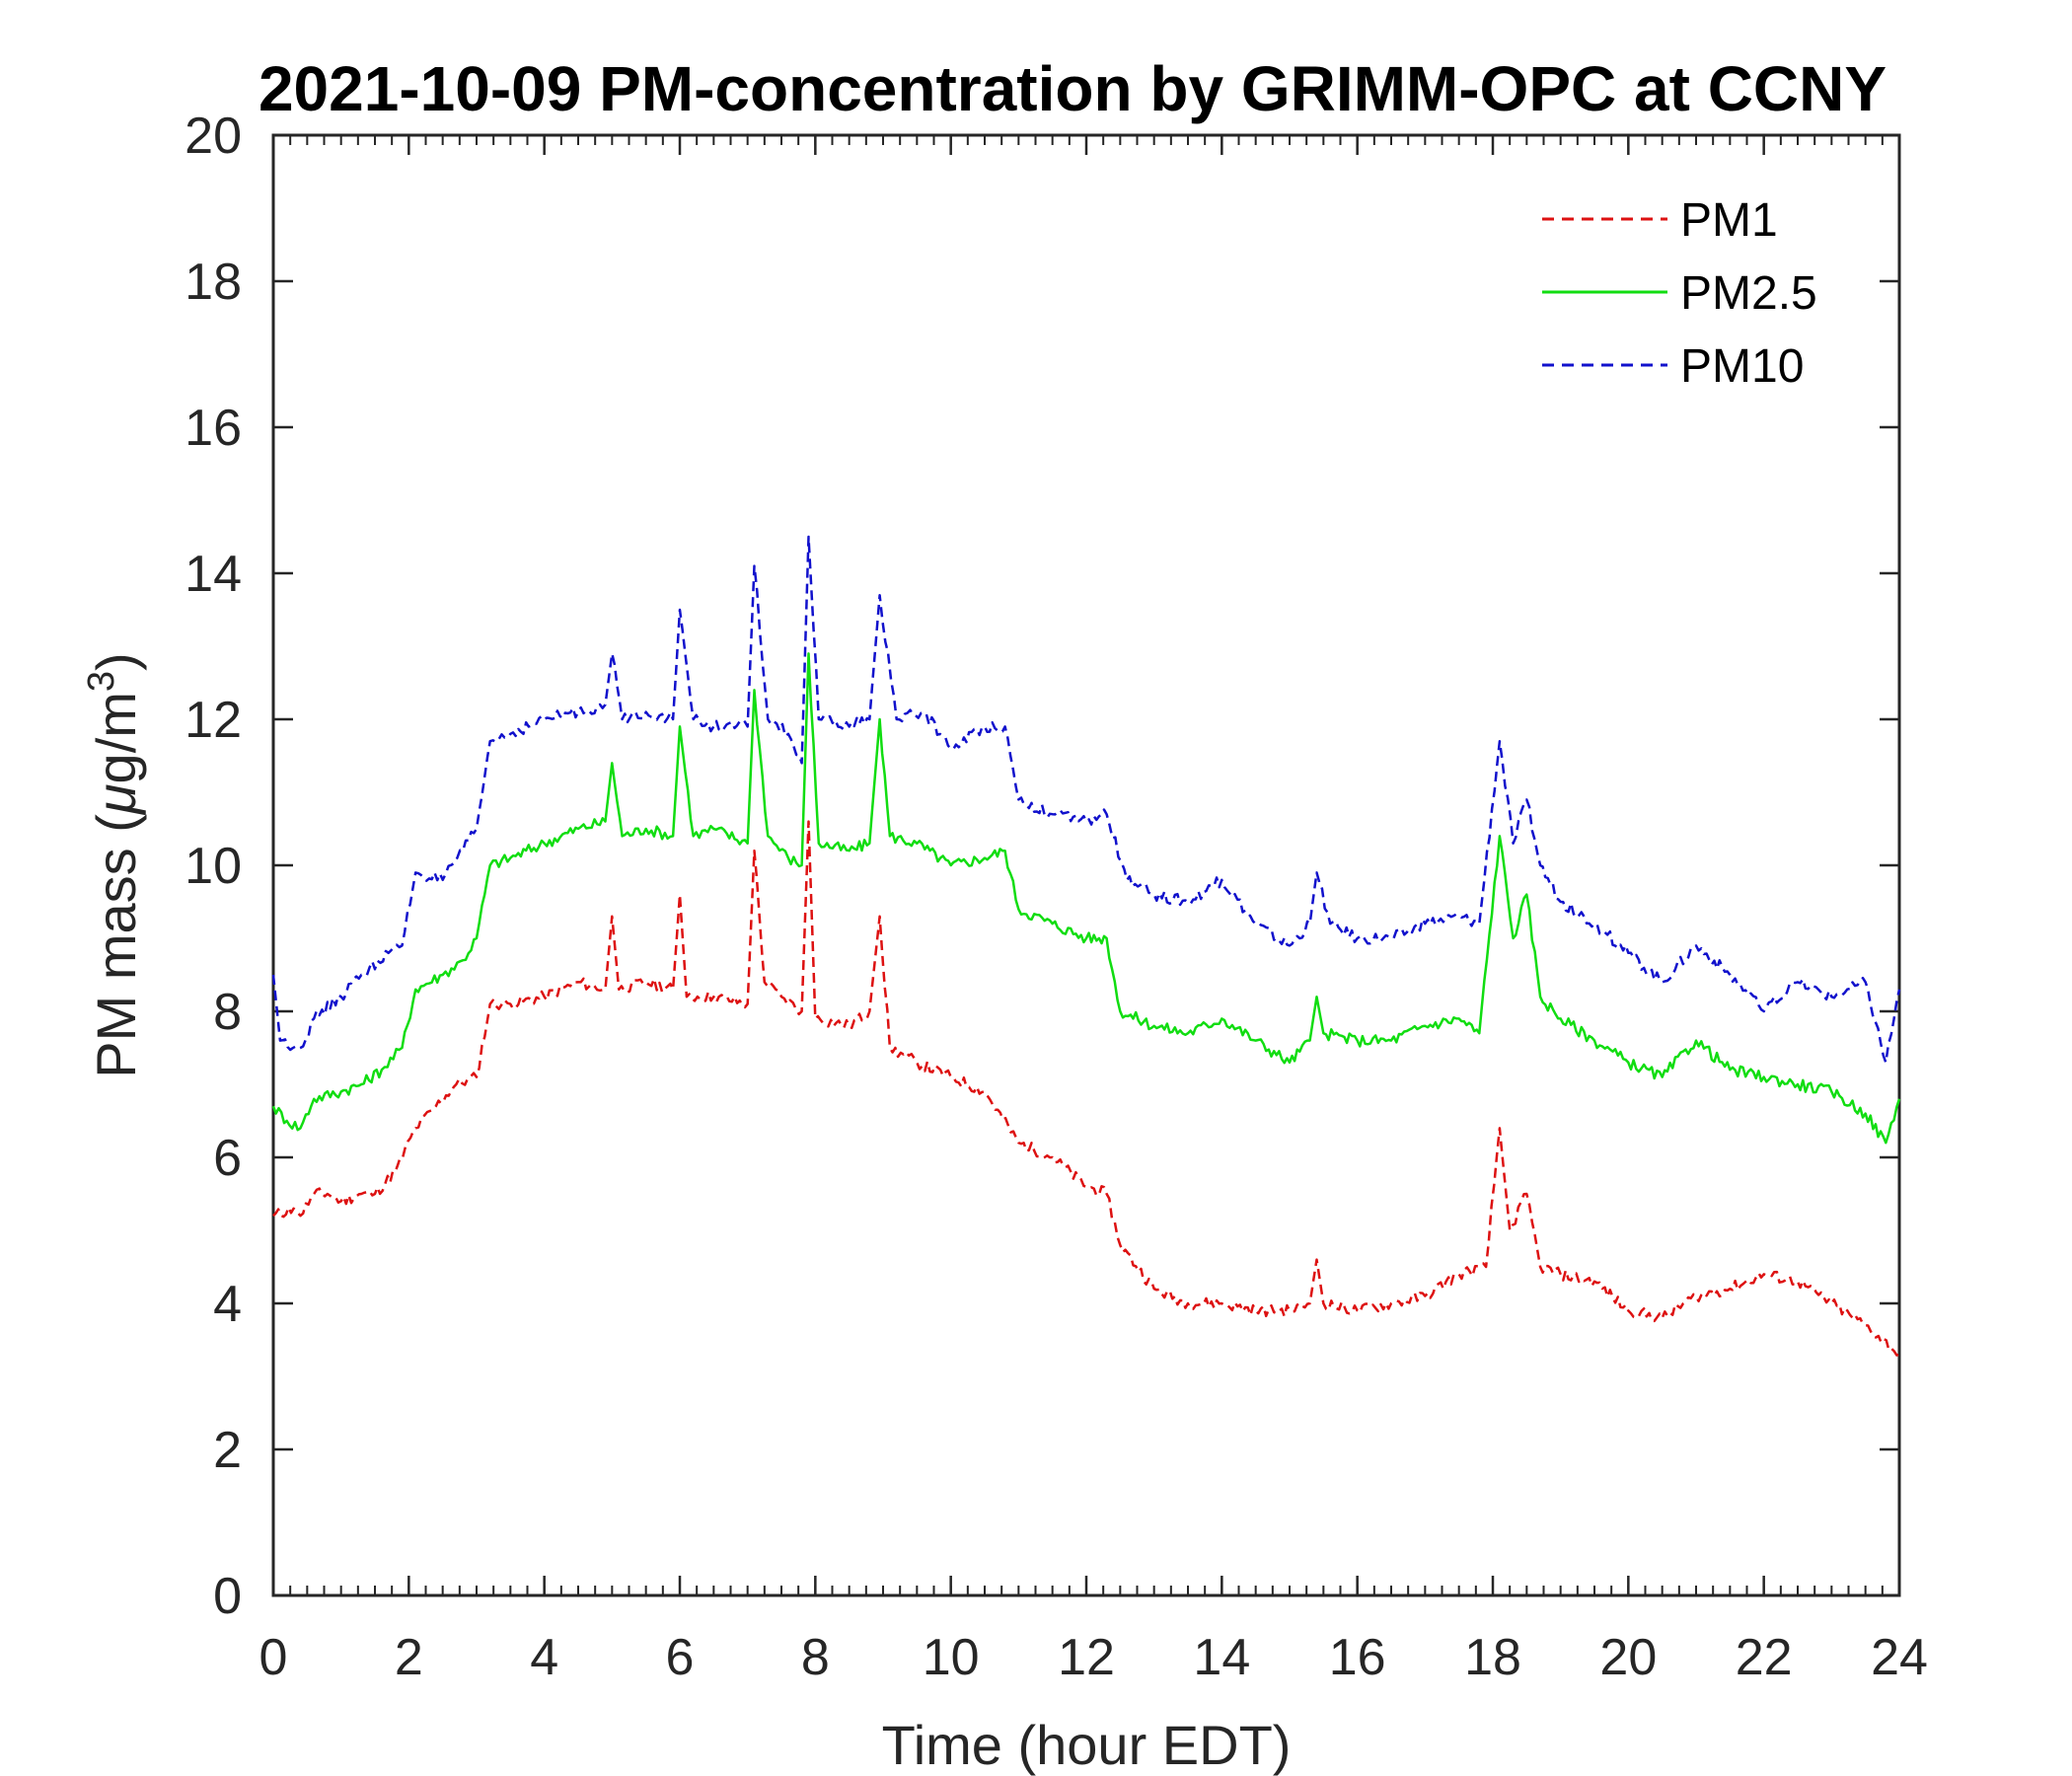 This screenshot has width=2072, height=1776. Describe the element at coordinates (1492, 1658) in the screenshot. I see `x-tick-label: 18` at that location.